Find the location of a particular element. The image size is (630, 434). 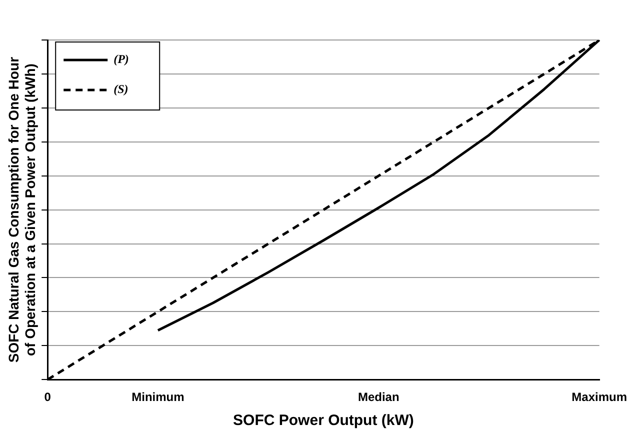

x-axis-title: SOFC Power Output (kW) is located at coordinates (323, 421).